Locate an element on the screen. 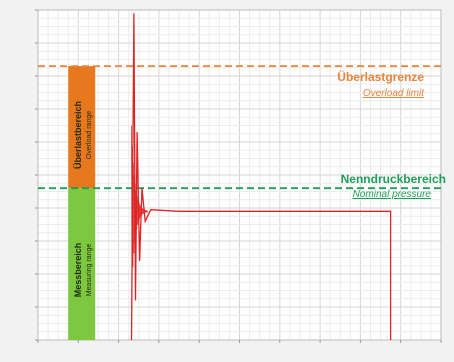  band-measuring_range is located at coordinates (82, 264).